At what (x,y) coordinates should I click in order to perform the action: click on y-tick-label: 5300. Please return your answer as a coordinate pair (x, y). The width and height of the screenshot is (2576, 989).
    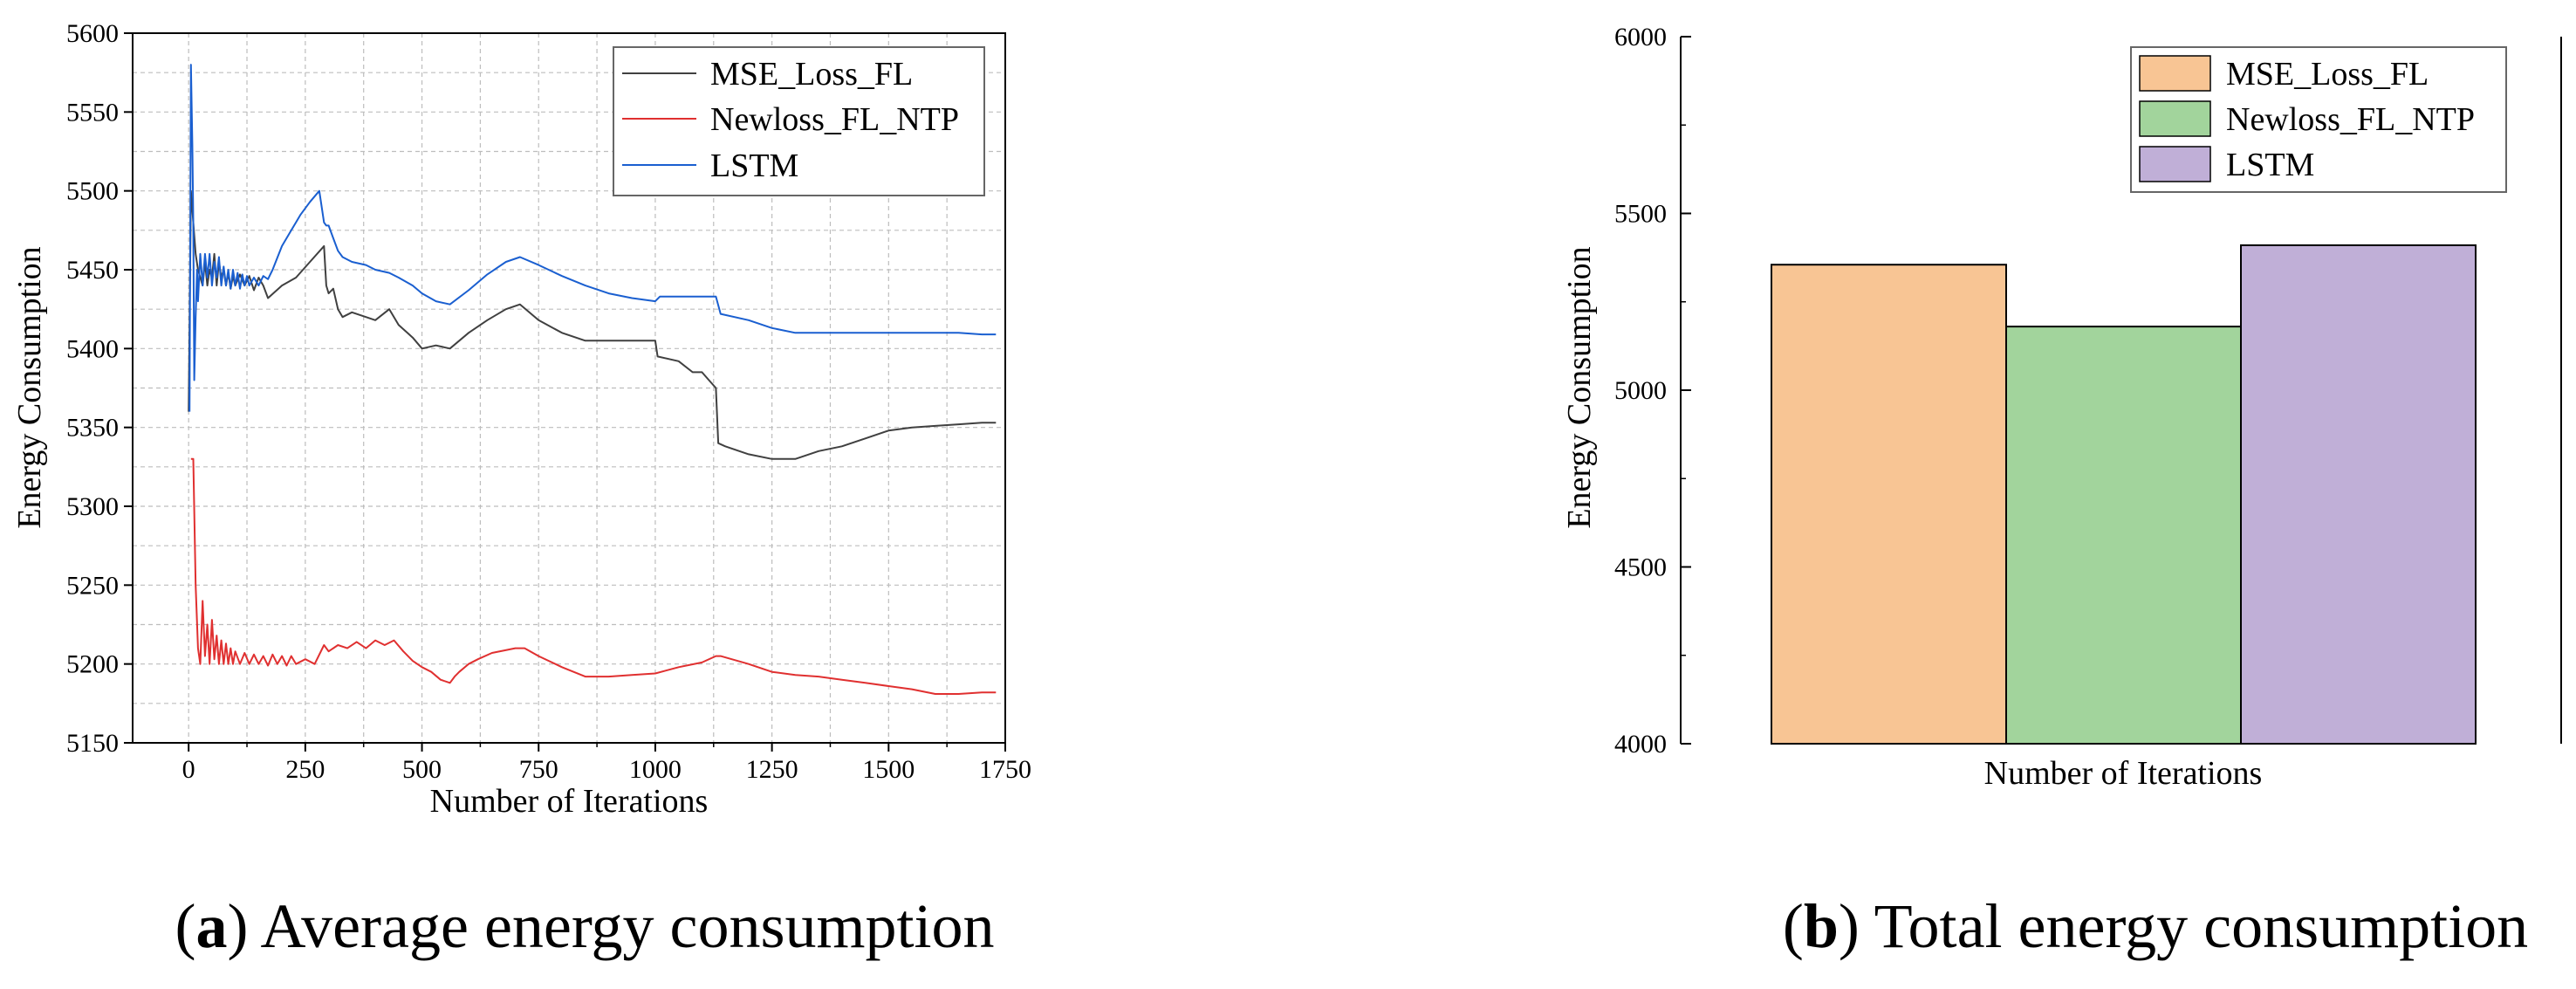
    Looking at the image, I should click on (92, 506).